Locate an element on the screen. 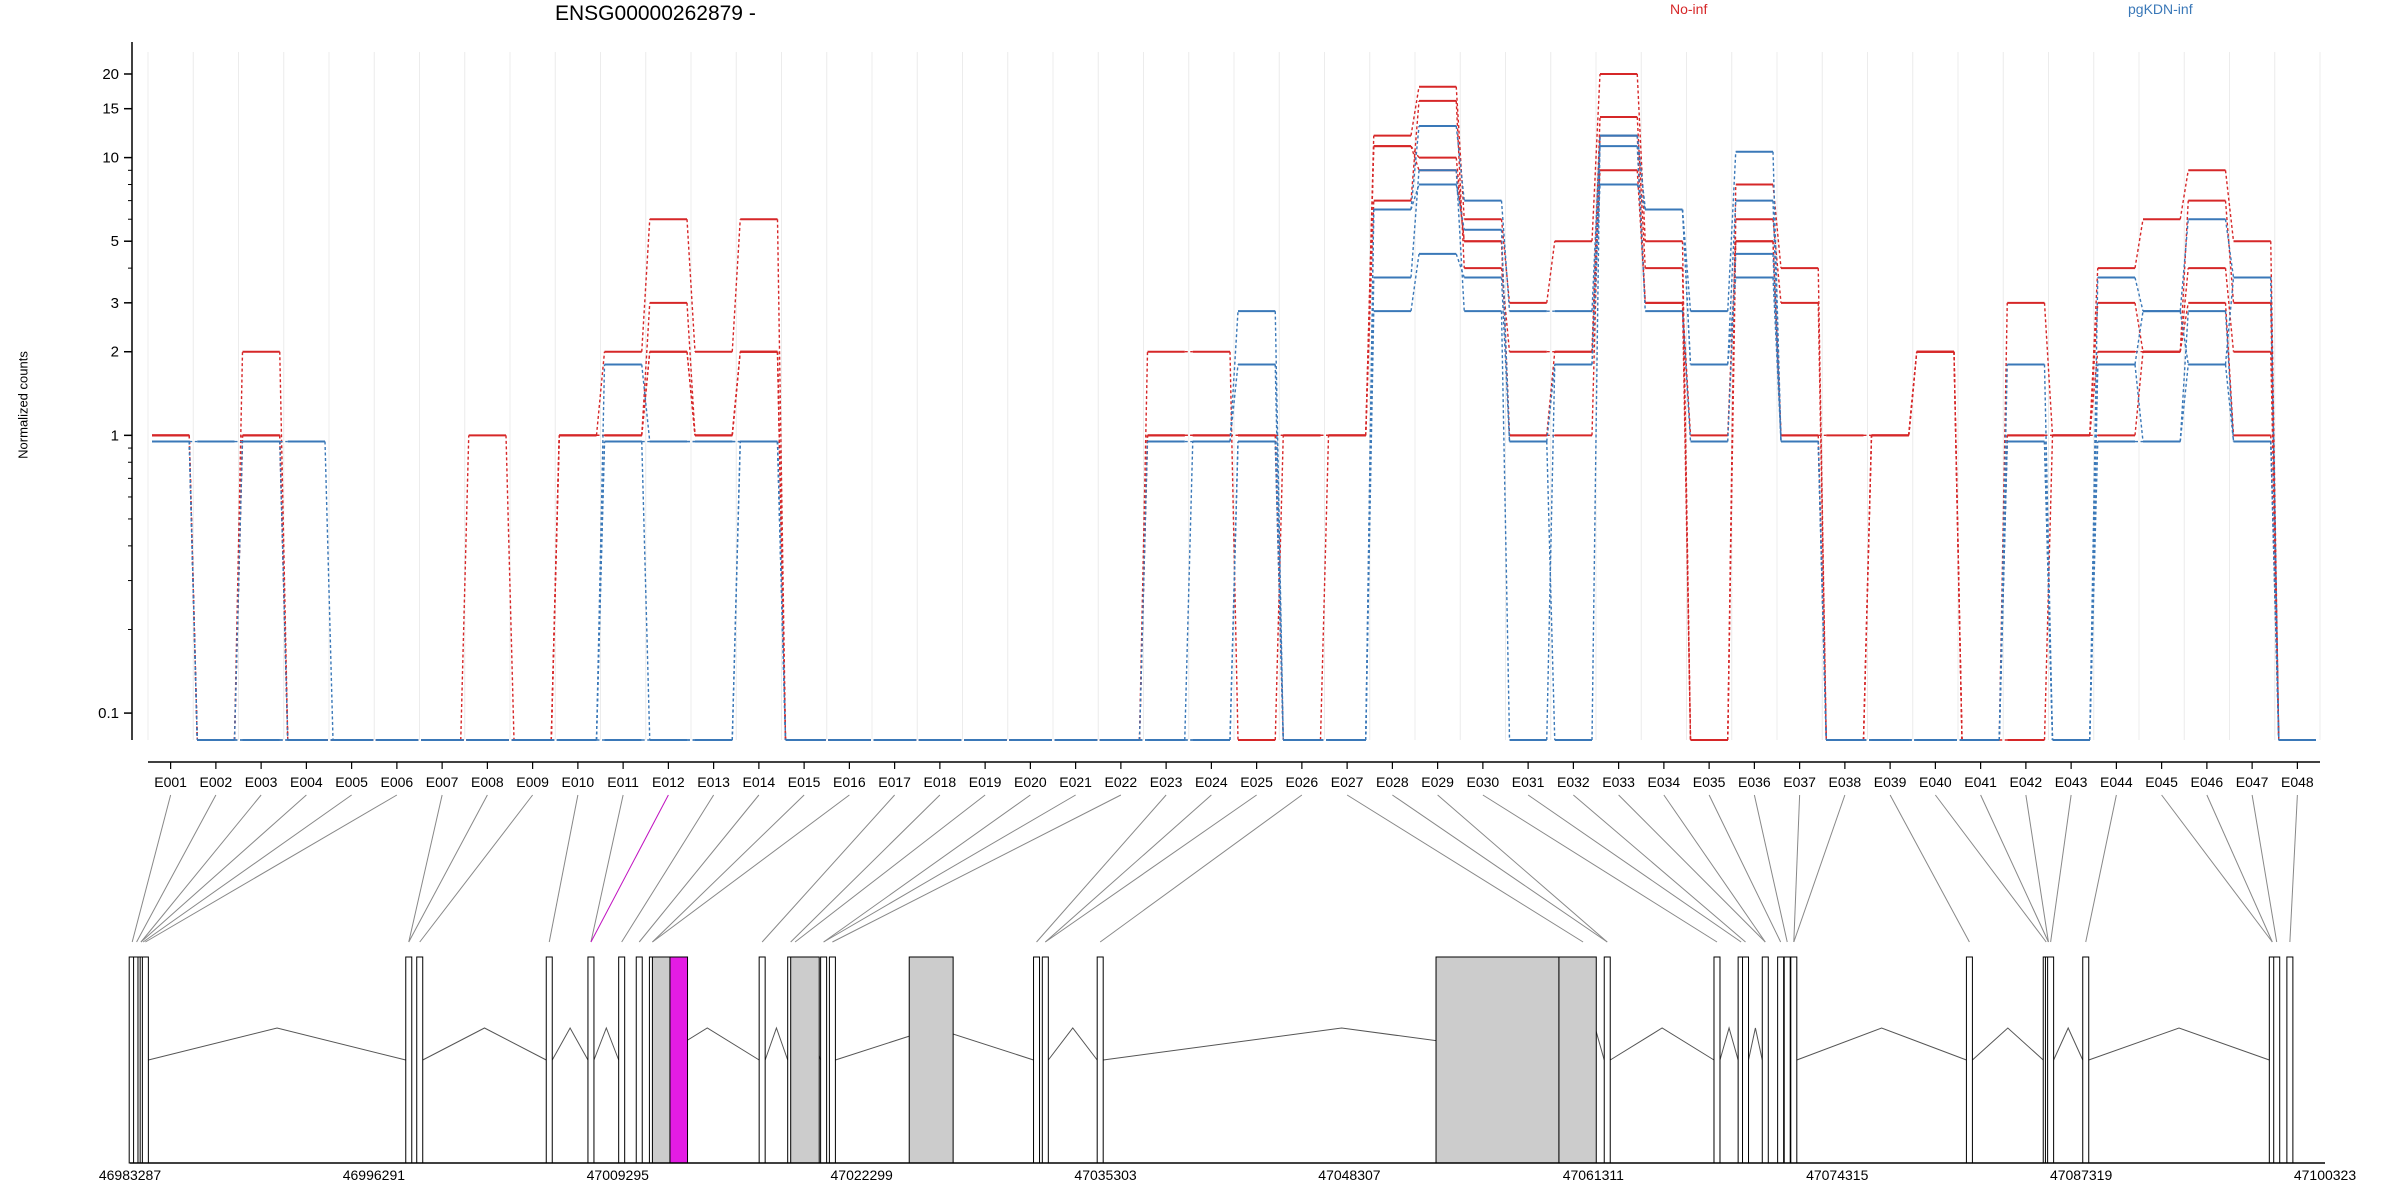 Image resolution: width=2400 pixels, height=1200 pixels. x-tick-label: E010 is located at coordinates (578, 782).